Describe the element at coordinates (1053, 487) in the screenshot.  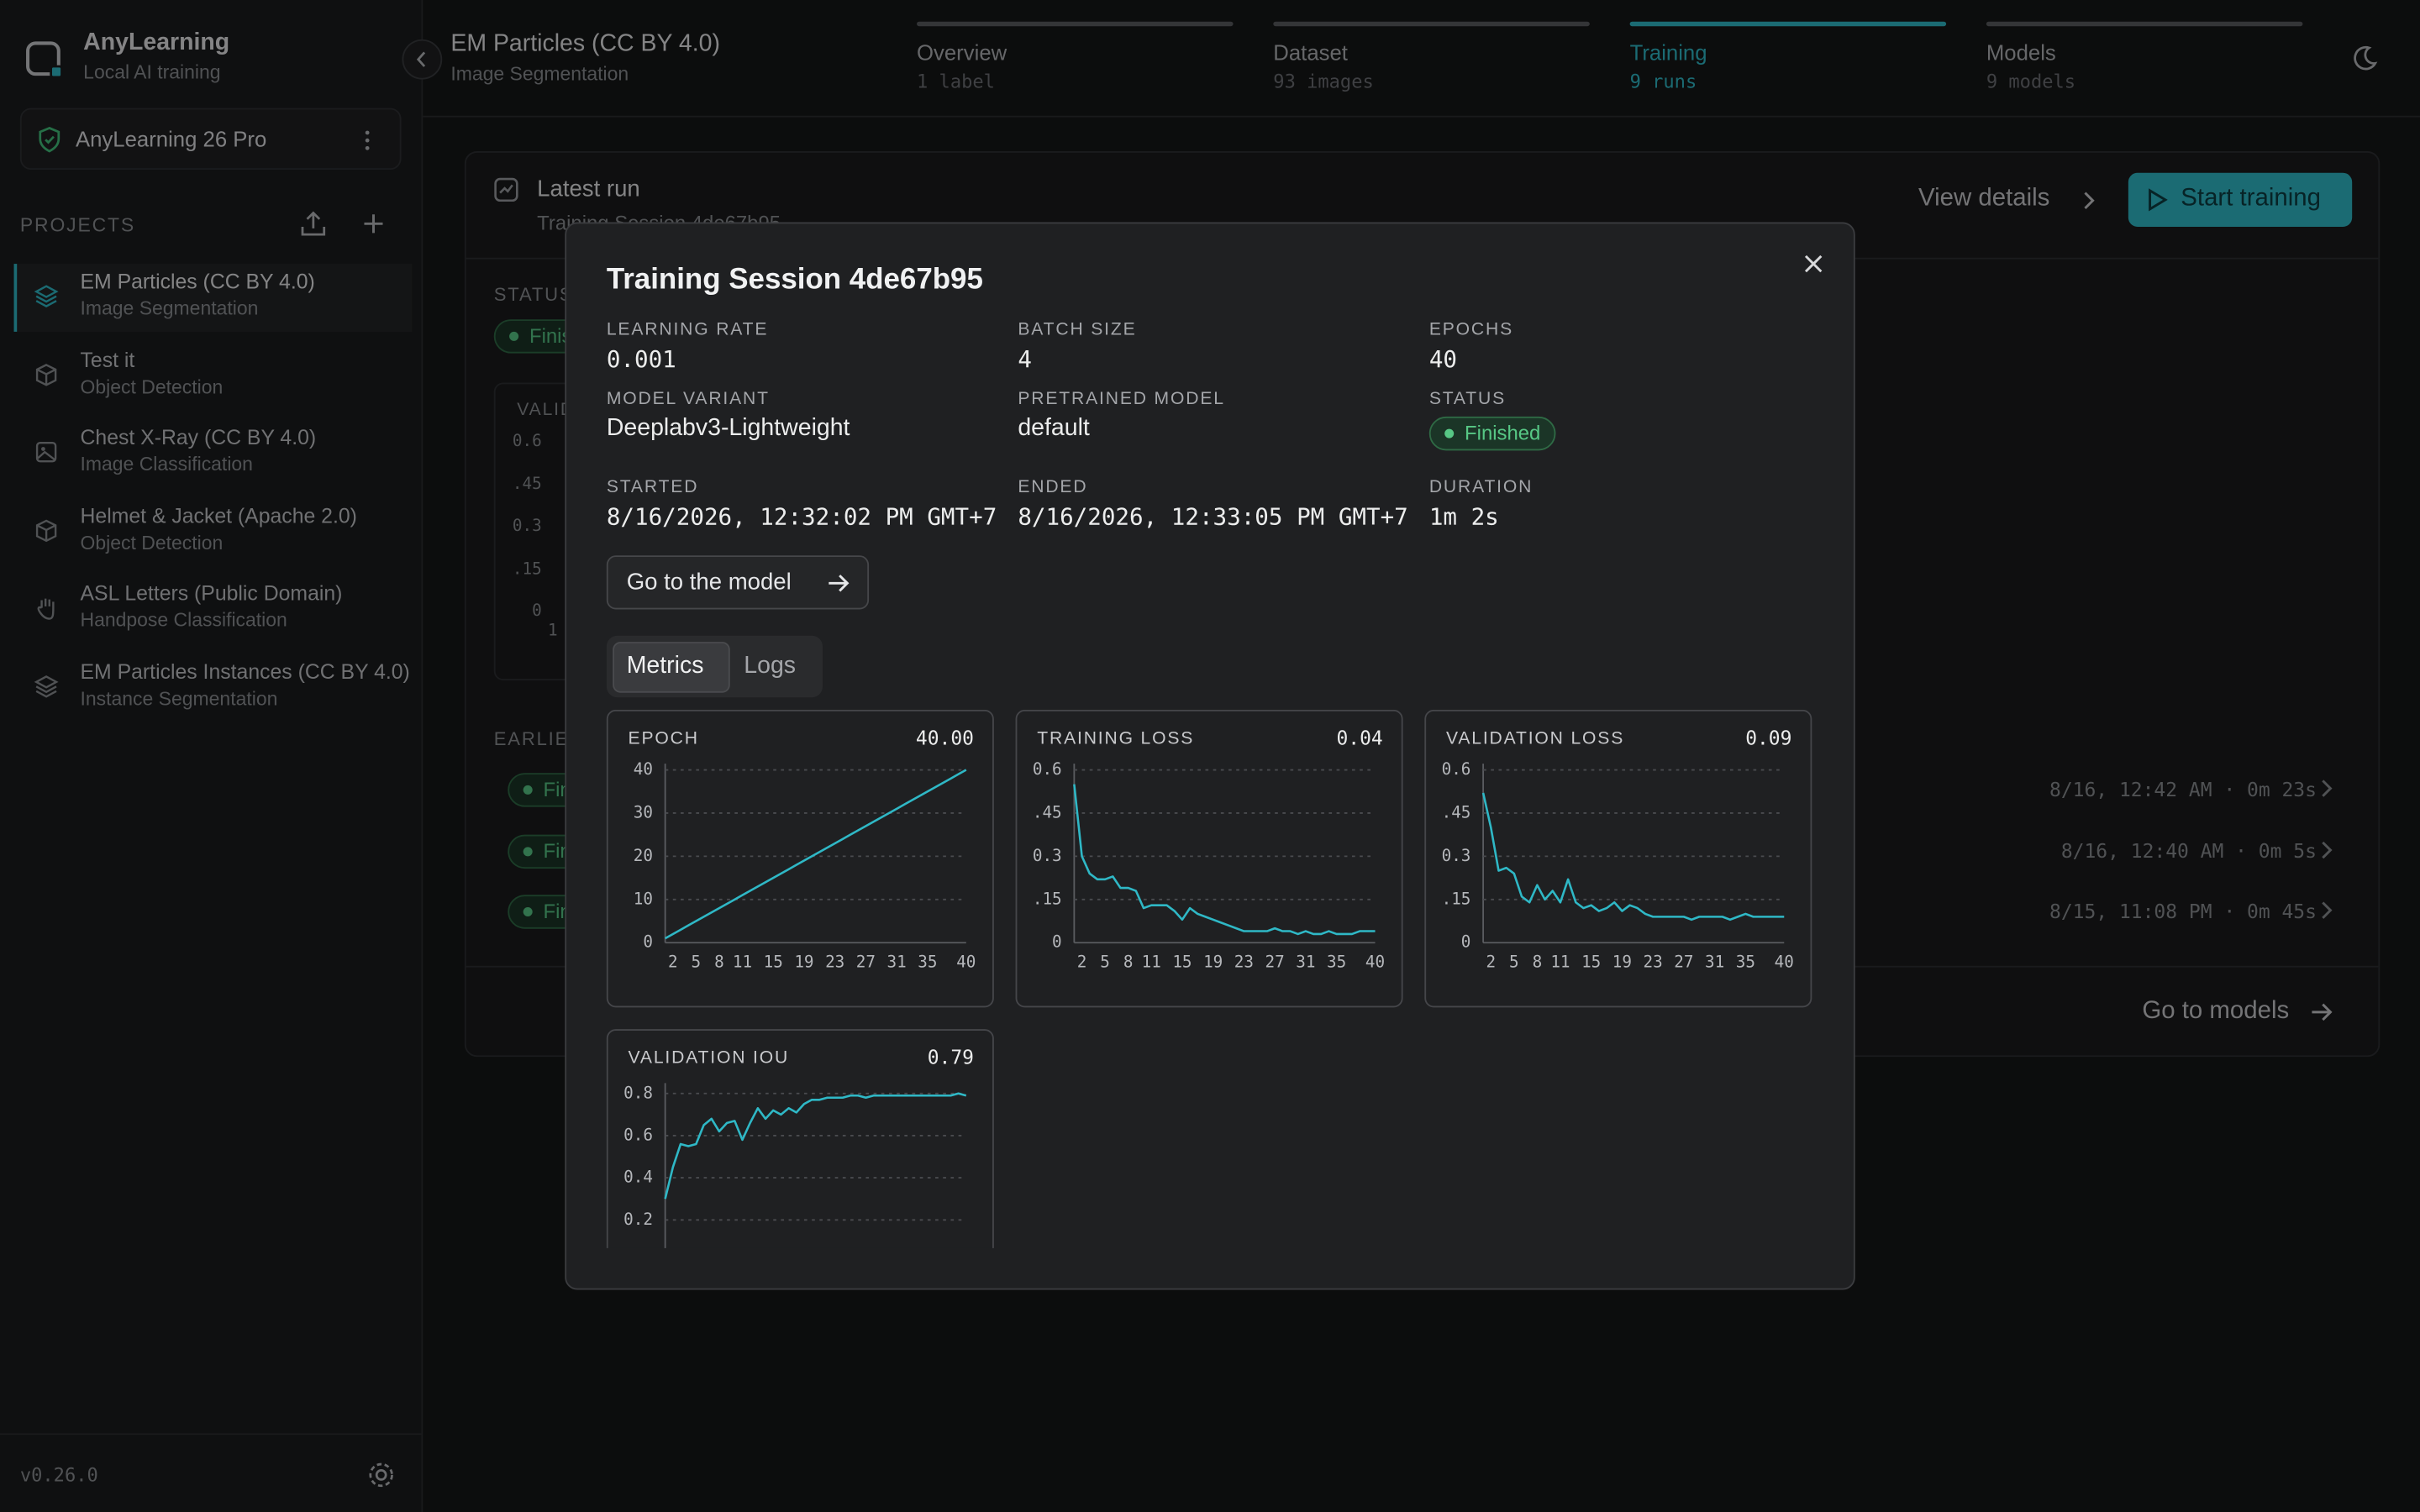
I see `field-label: ENDED` at that location.